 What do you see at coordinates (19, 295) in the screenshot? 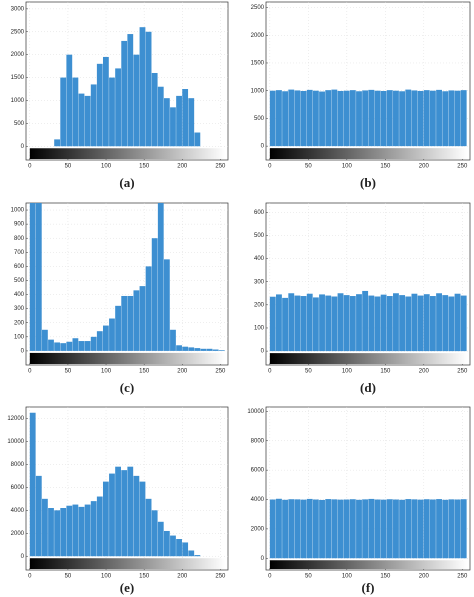
I see `y-tick-label: 400` at bounding box center [19, 295].